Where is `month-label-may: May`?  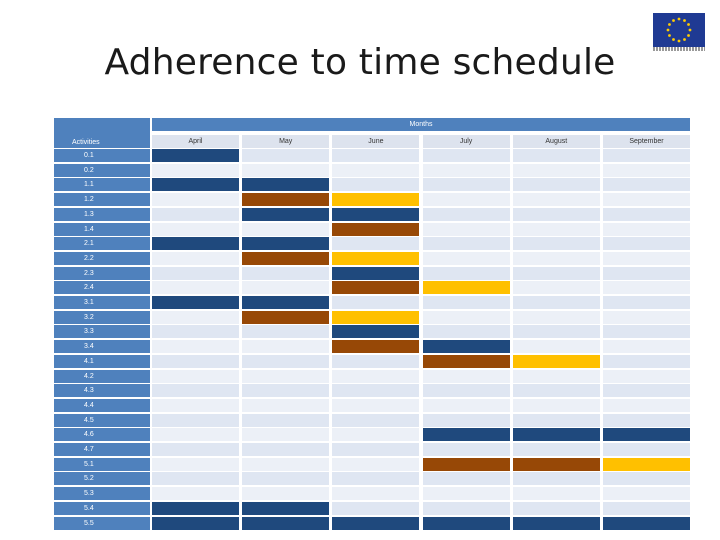
month-label-may: May is located at coordinates (286, 141).